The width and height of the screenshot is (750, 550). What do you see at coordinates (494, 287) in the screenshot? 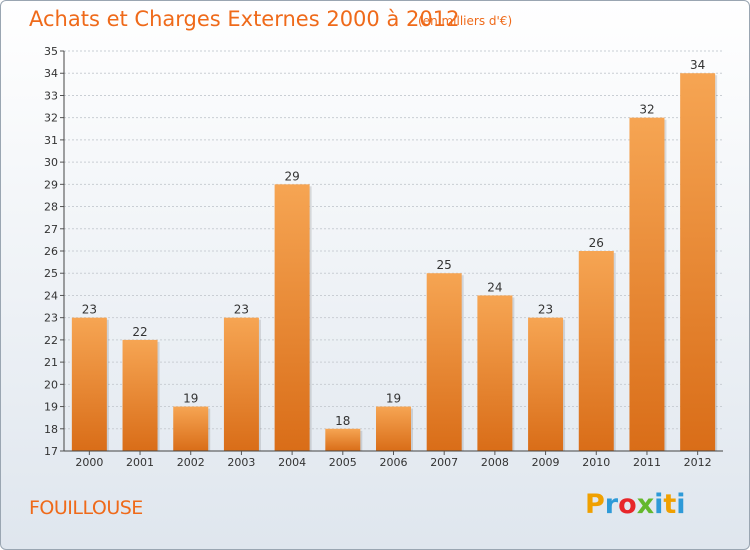
I see `bar-value-label: 24` at bounding box center [494, 287].